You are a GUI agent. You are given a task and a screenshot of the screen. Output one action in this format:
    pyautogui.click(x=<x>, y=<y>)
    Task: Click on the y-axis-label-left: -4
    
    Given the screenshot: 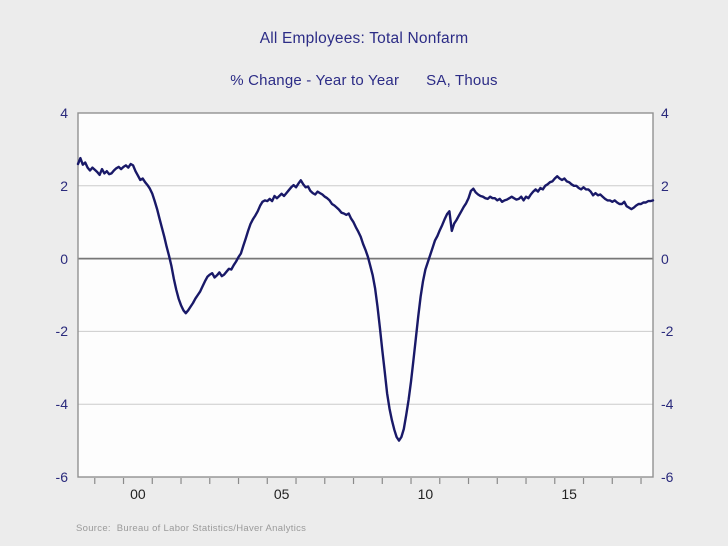 What is the action you would take?
    pyautogui.click(x=61, y=404)
    